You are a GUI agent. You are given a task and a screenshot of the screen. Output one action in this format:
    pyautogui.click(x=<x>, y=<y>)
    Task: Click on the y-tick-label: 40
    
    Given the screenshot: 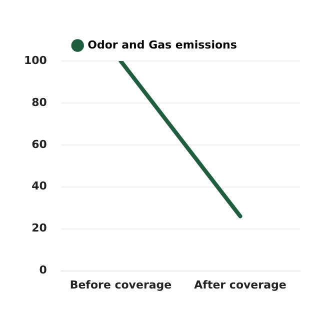 What is the action you would take?
    pyautogui.click(x=40, y=186)
    